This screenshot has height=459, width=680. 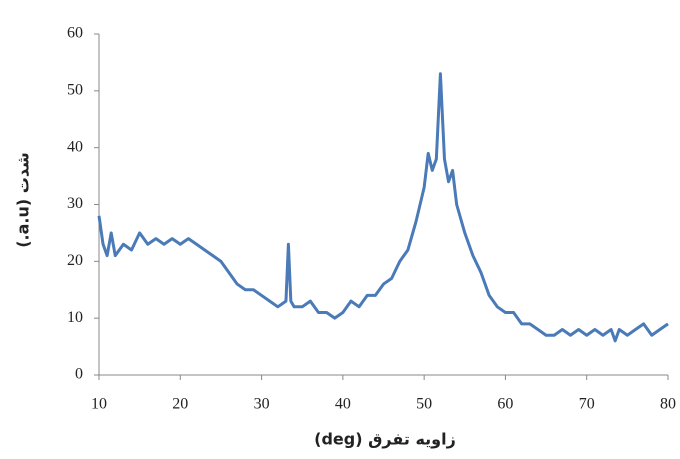 What do you see at coordinates (75, 146) in the screenshot?
I see `y-tick-label: 40` at bounding box center [75, 146].